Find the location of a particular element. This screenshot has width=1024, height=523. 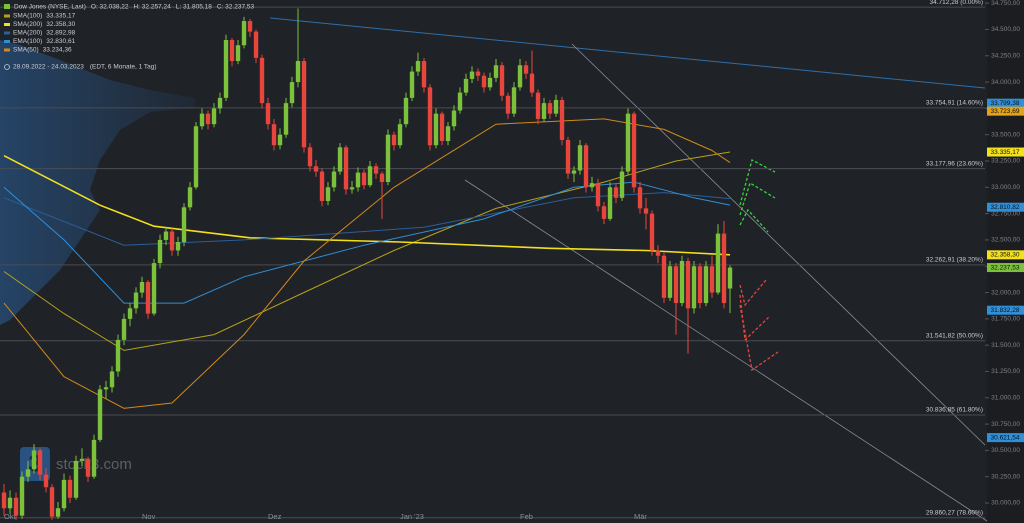

legend-value: 33.335,17 is located at coordinates (60, 16).